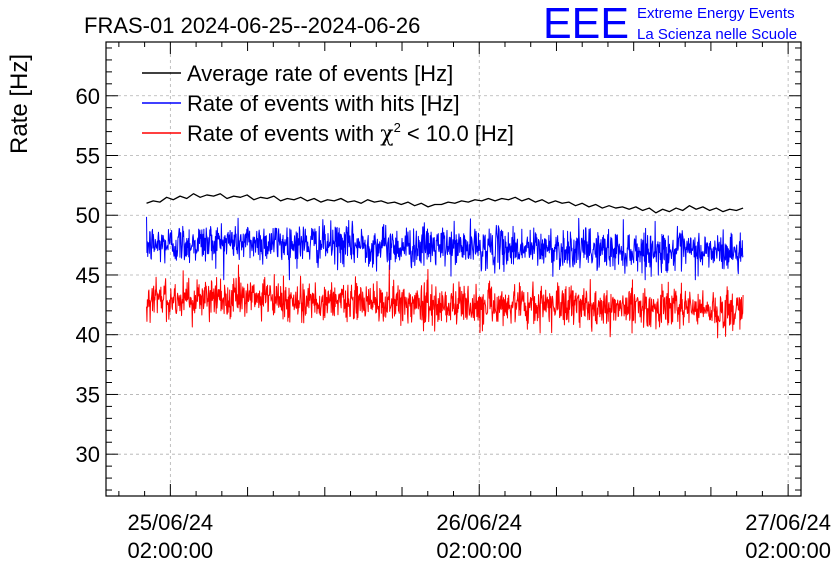 The width and height of the screenshot is (836, 572). Describe the element at coordinates (88, 156) in the screenshot. I see `y-tick-label: 55` at that location.